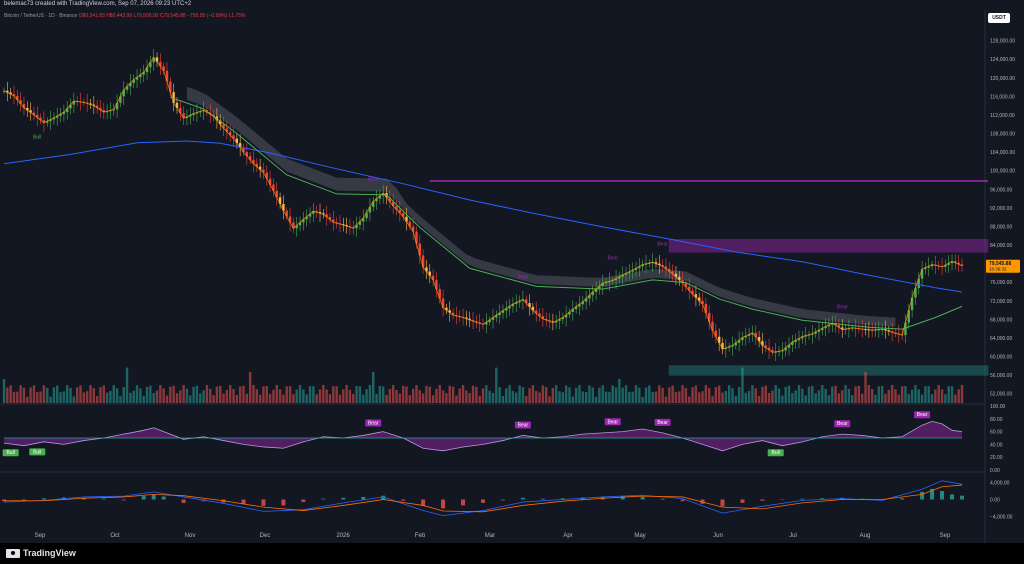 This screenshot has width=1024, height=564. Describe the element at coordinates (793, 536) in the screenshot. I see `x-tick-label: Jul` at that location.